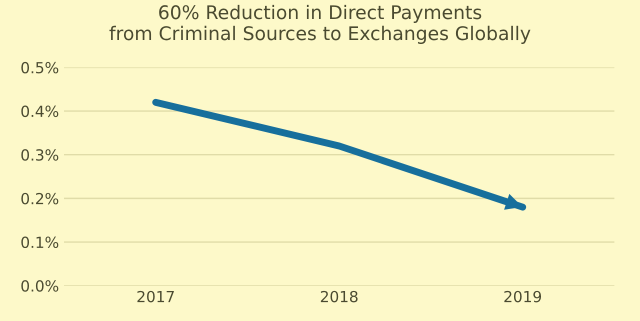 This screenshot has width=640, height=321. I want to click on y-tick-label: 0.4%, so click(39, 112).